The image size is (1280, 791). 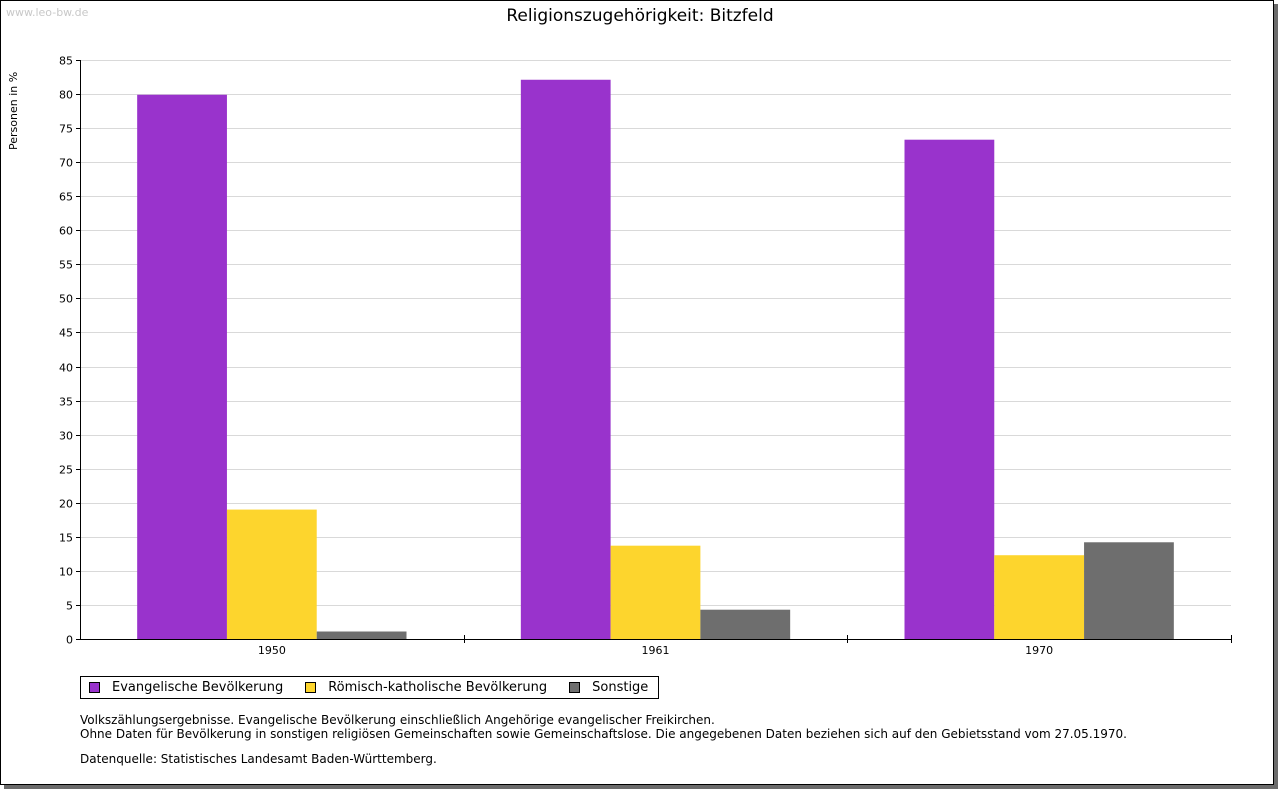 What do you see at coordinates (13, 111) in the screenshot?
I see `y-axis-label: Personen in %` at bounding box center [13, 111].